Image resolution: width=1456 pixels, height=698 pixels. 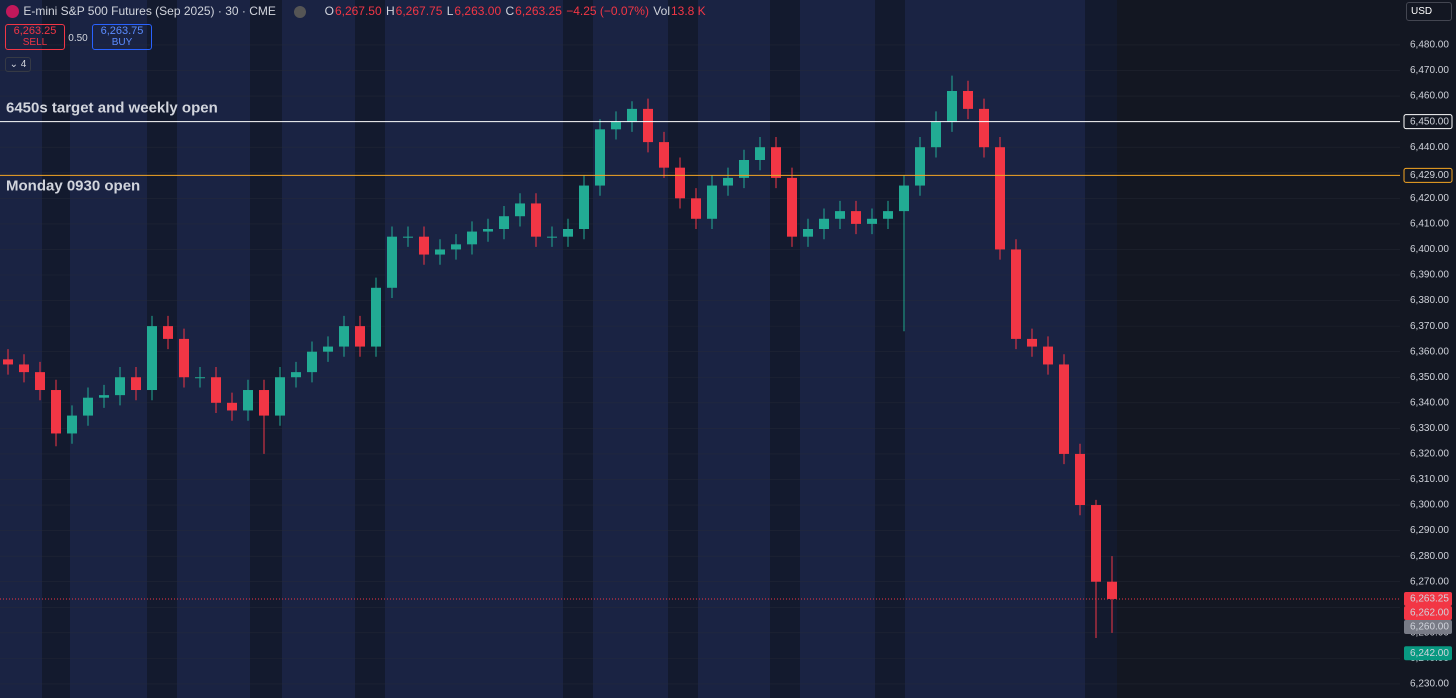 I want to click on currency-select: USD, so click(x=1429, y=11).